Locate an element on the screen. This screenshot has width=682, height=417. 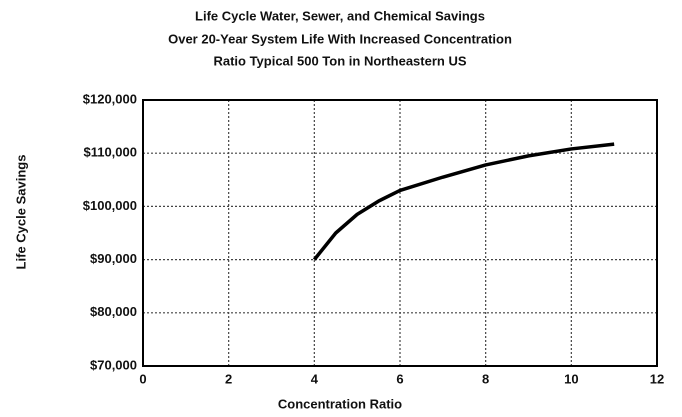
x-tick-label: 2 is located at coordinates (228, 378).